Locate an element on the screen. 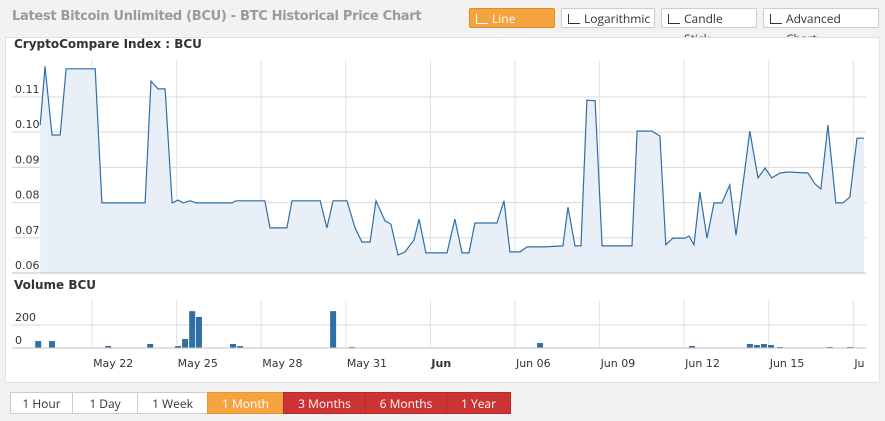 Image resolution: width=885 pixels, height=421 pixels. y-tick-label: 0 is located at coordinates (18, 340).